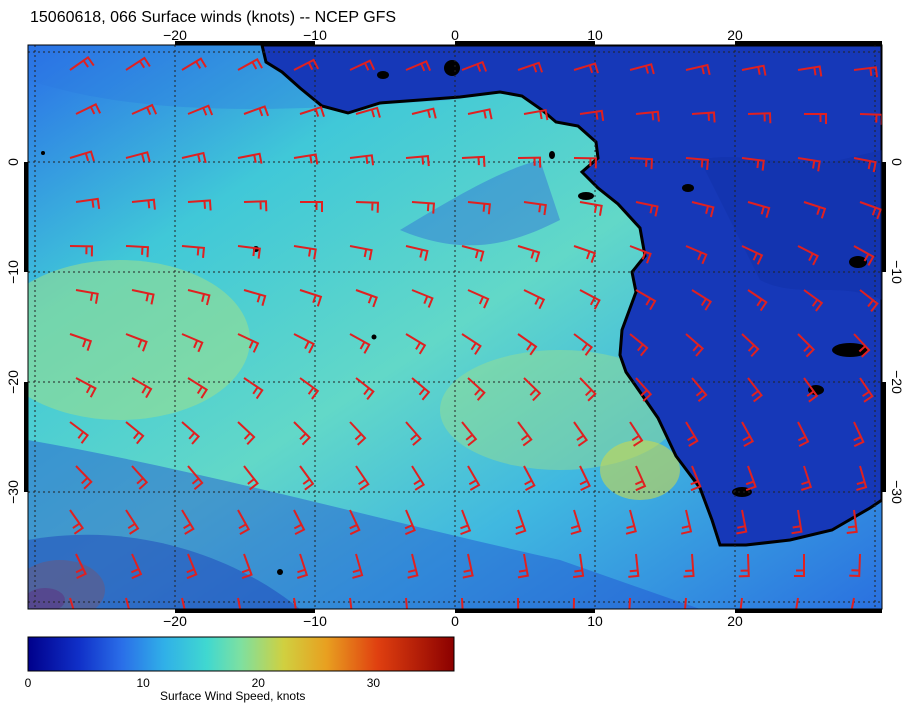 The width and height of the screenshot is (906, 714). I want to click on lat-tick-labels-right: 0 −10 −20 −30, so click(897, 331).